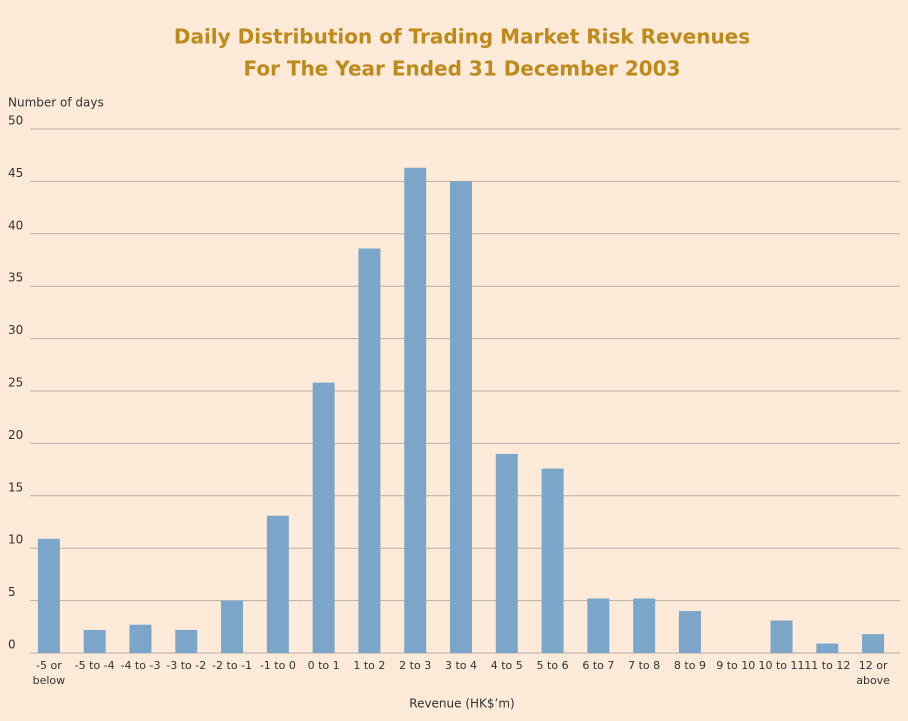  What do you see at coordinates (461, 69) in the screenshot?
I see `chart-subtitle: For The Year Ended 31 December 2003` at bounding box center [461, 69].